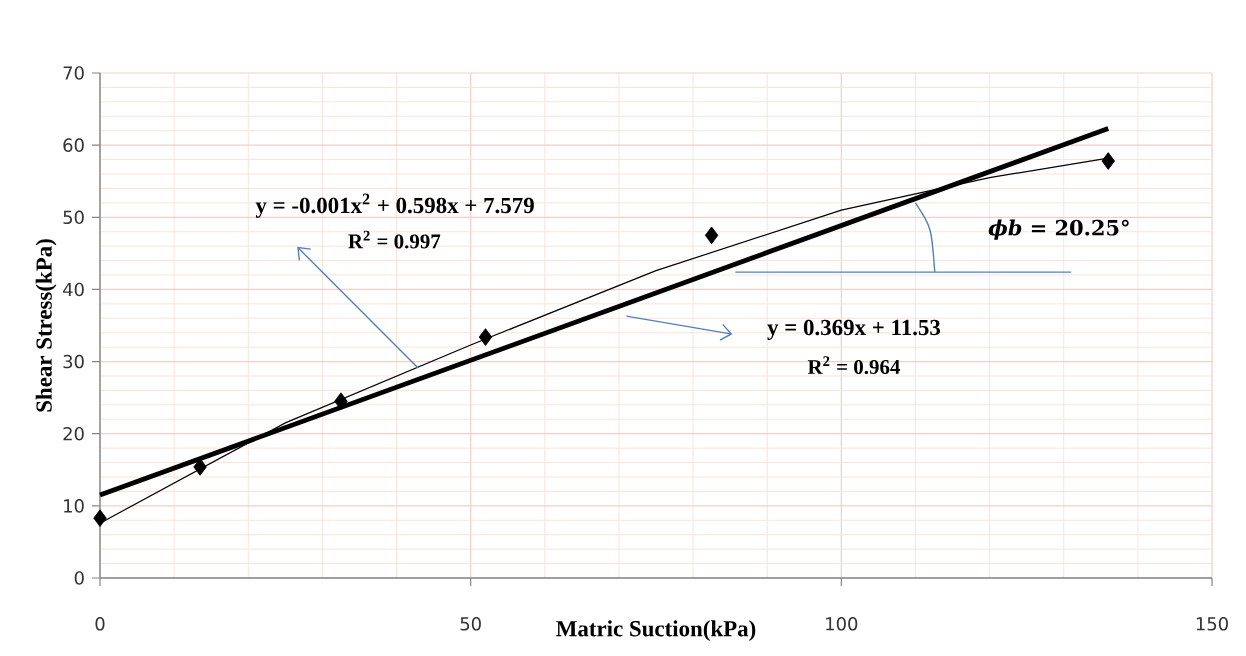 The height and width of the screenshot is (656, 1246). Describe the element at coordinates (1212, 624) in the screenshot. I see `x-tick-label: 150` at that location.